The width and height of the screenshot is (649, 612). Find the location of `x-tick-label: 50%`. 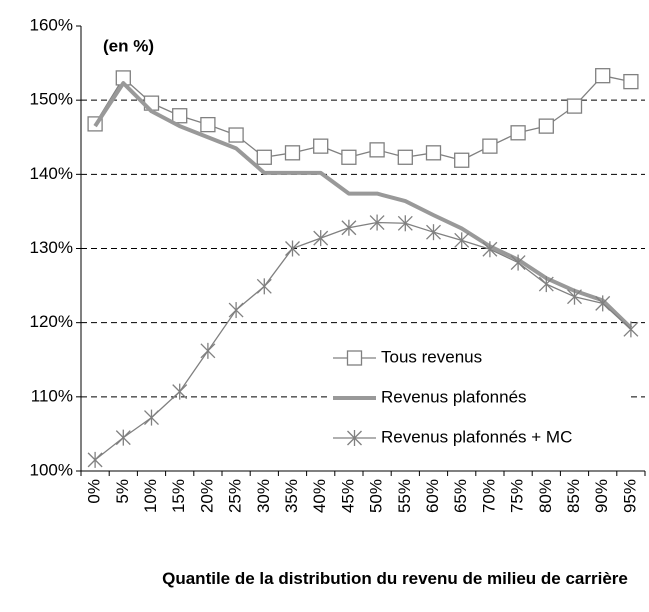

x-tick-label: 50% is located at coordinates (376, 496).